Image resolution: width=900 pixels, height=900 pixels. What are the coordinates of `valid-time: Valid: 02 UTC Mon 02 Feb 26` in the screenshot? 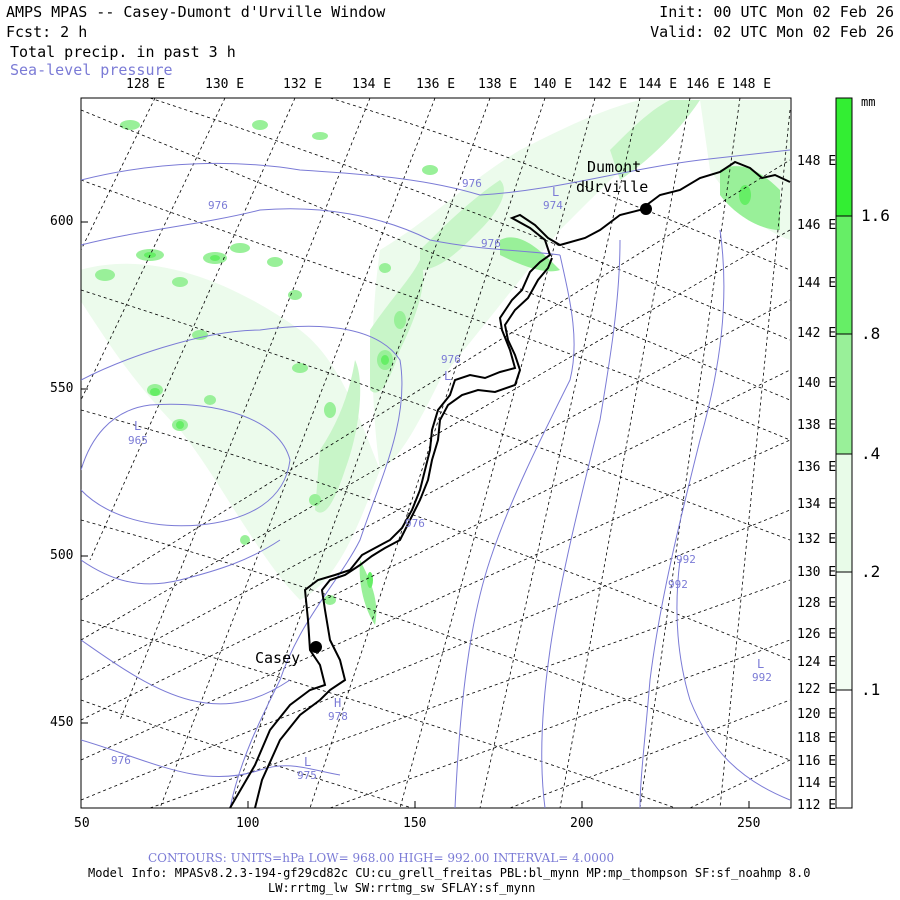 It's located at (772, 32).